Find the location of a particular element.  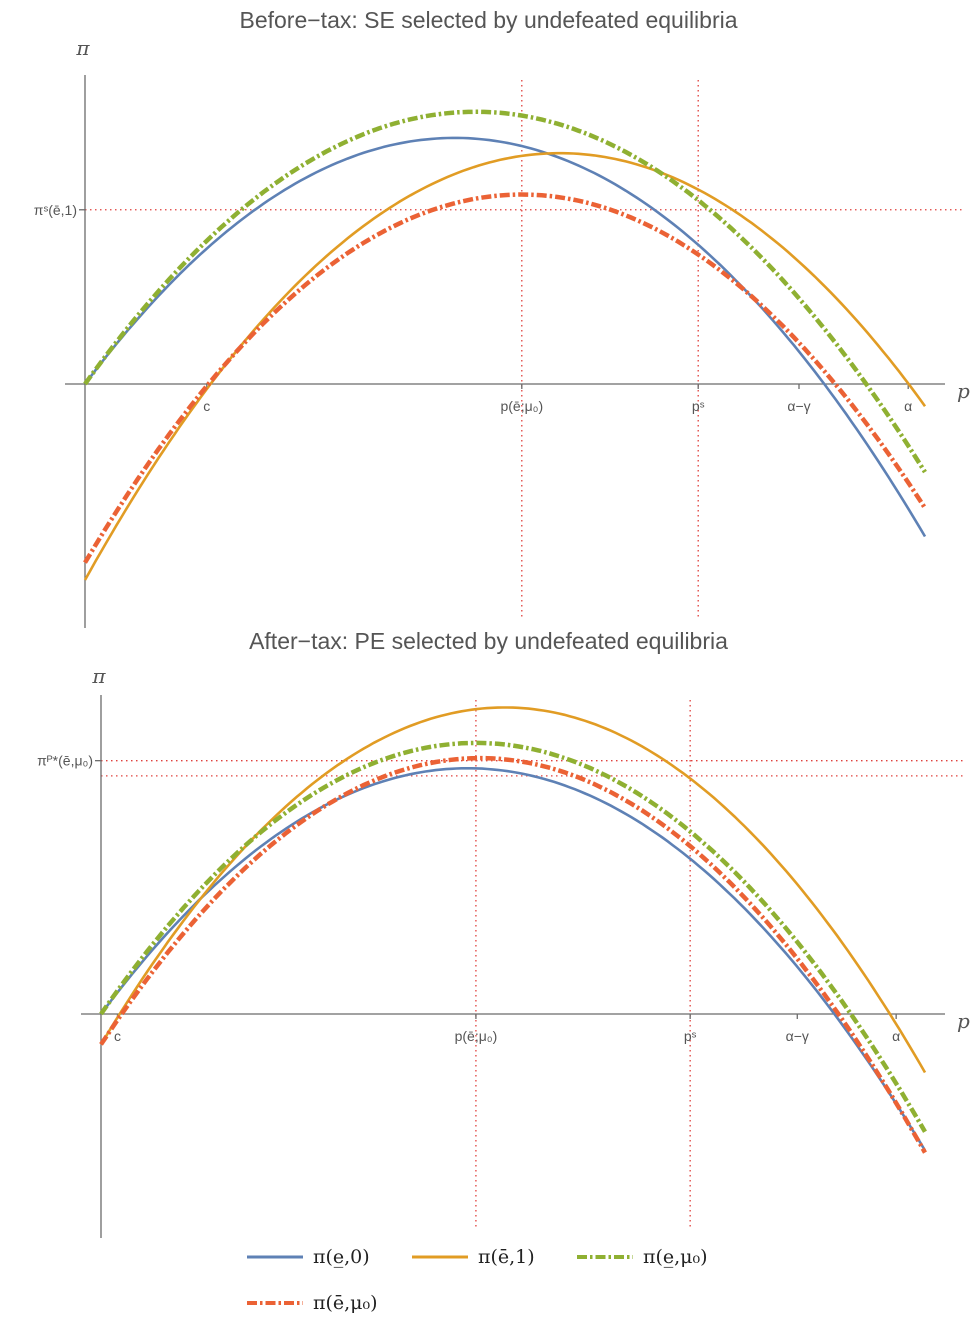

y-tick-label: πˢ(ē,1) is located at coordinates (55, 210).